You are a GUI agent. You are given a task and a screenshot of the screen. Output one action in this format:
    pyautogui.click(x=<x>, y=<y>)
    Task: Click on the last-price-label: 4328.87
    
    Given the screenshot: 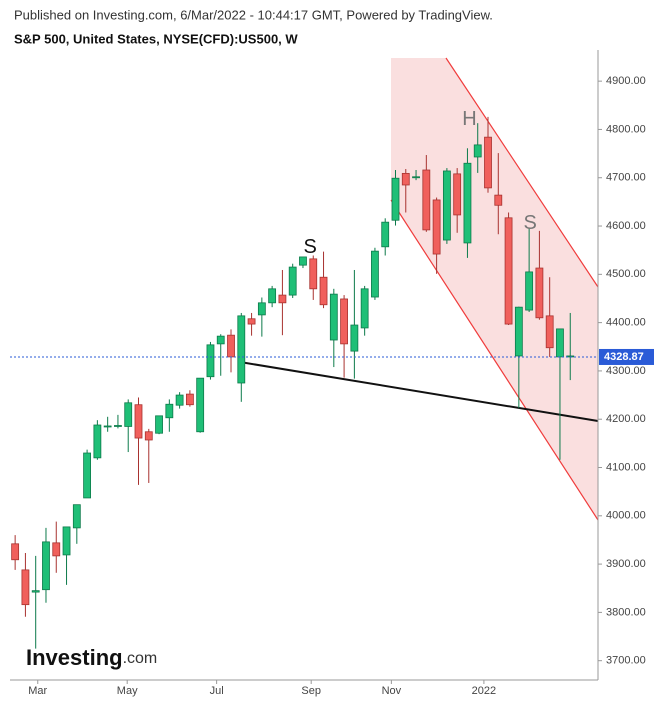 What is the action you would take?
    pyautogui.click(x=624, y=357)
    